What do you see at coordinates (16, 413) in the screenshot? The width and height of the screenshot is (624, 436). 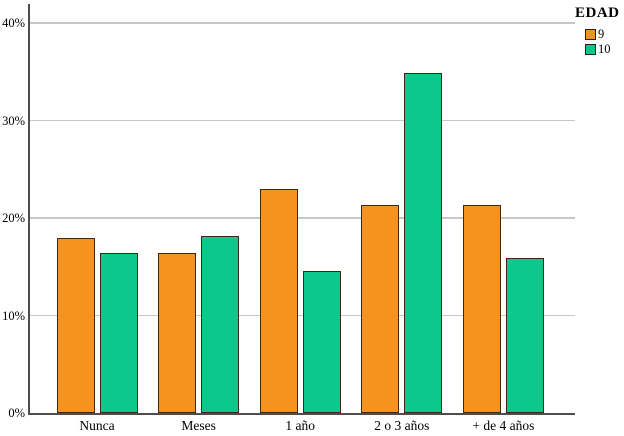 I see `y-tick-label: 0%` at bounding box center [16, 413].